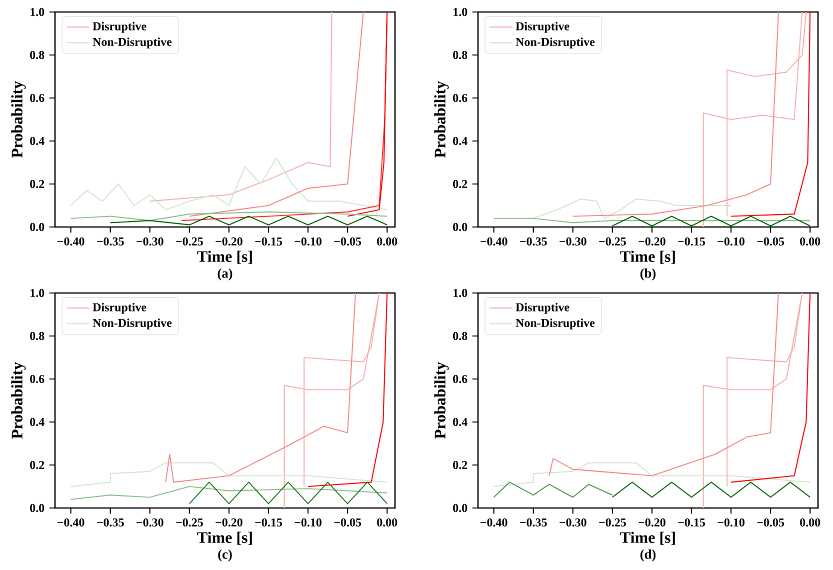  What do you see at coordinates (225, 555) in the screenshot?
I see `text: (c)` at bounding box center [225, 555].